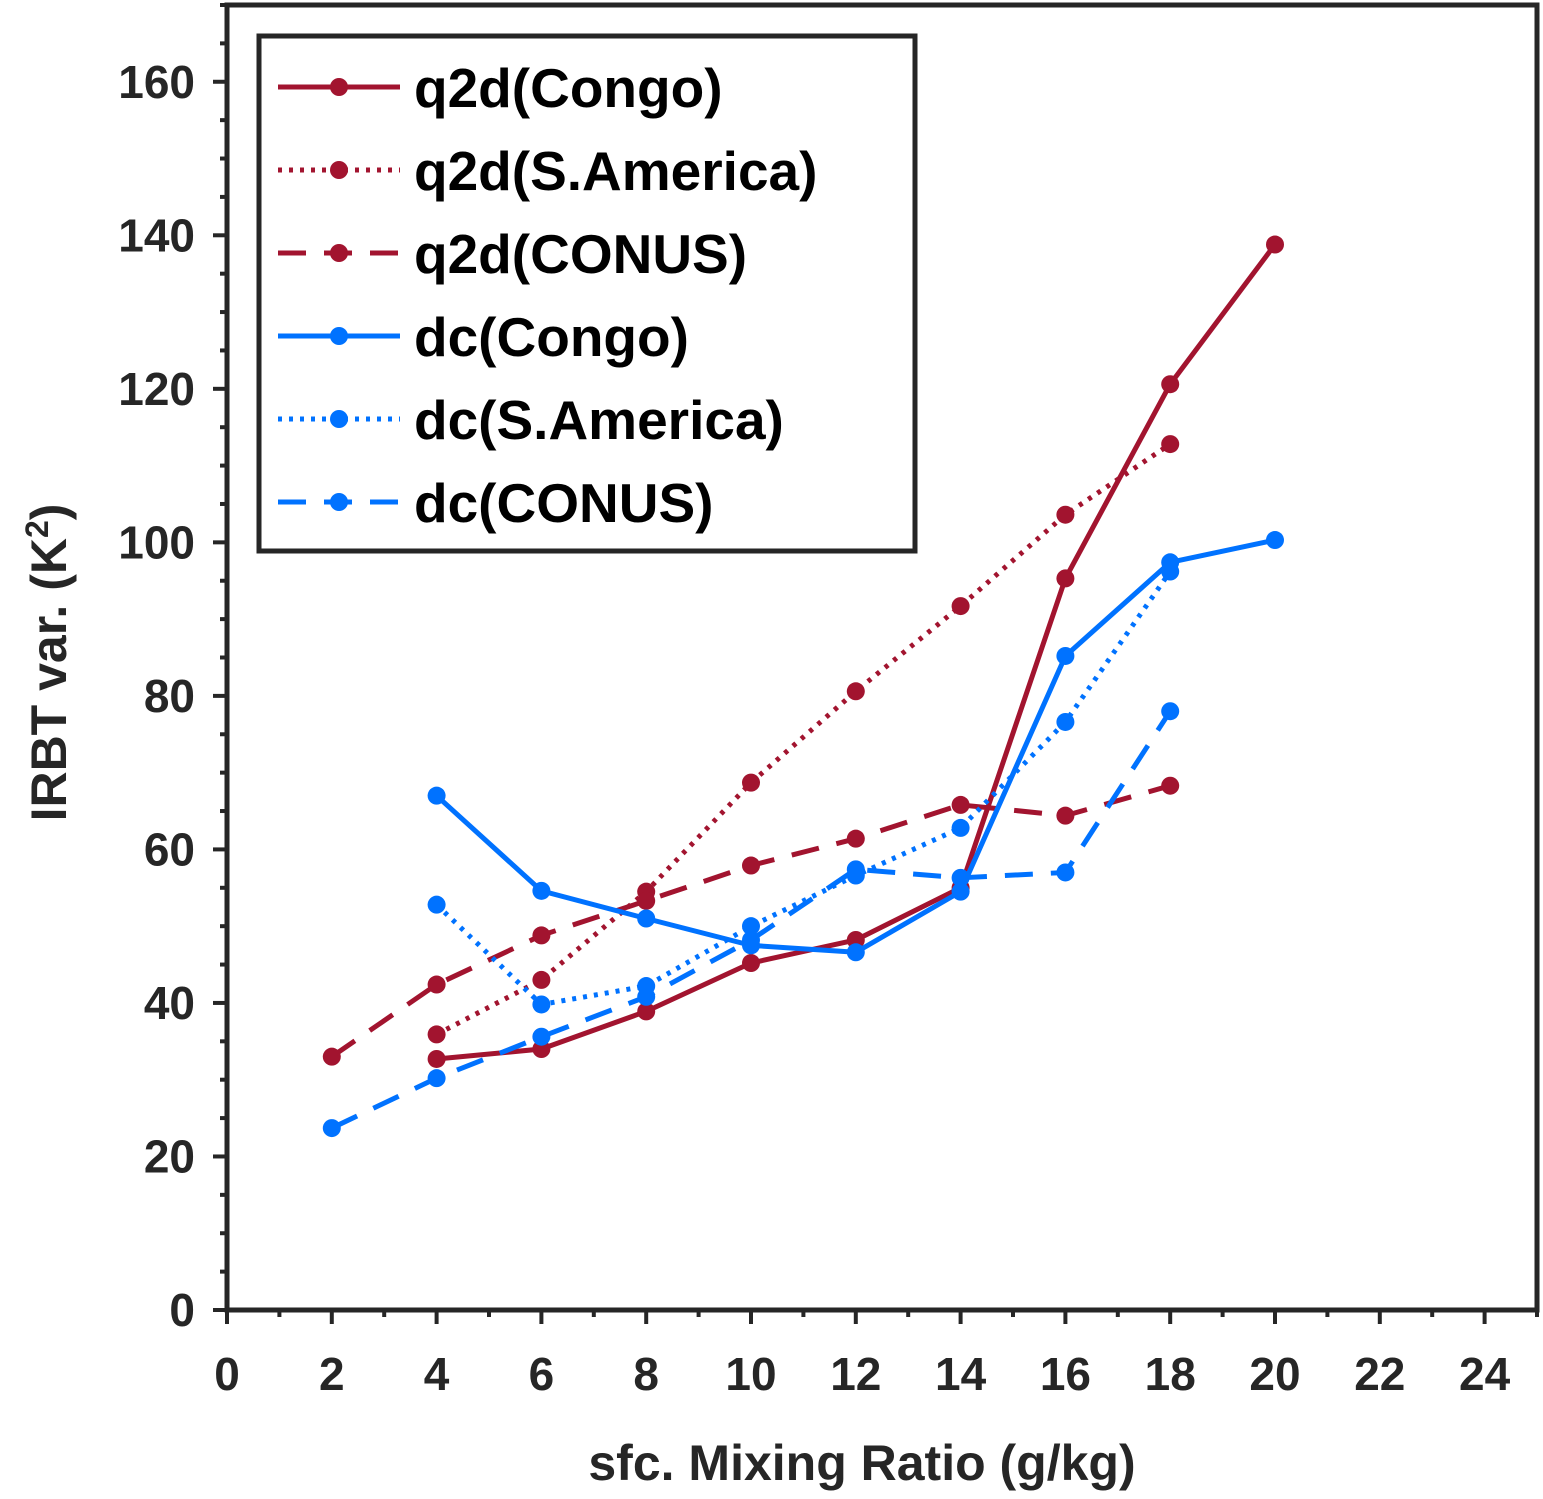  Describe the element at coordinates (615, 171) in the screenshot. I see `legend-label: q2d(S.America)` at that location.